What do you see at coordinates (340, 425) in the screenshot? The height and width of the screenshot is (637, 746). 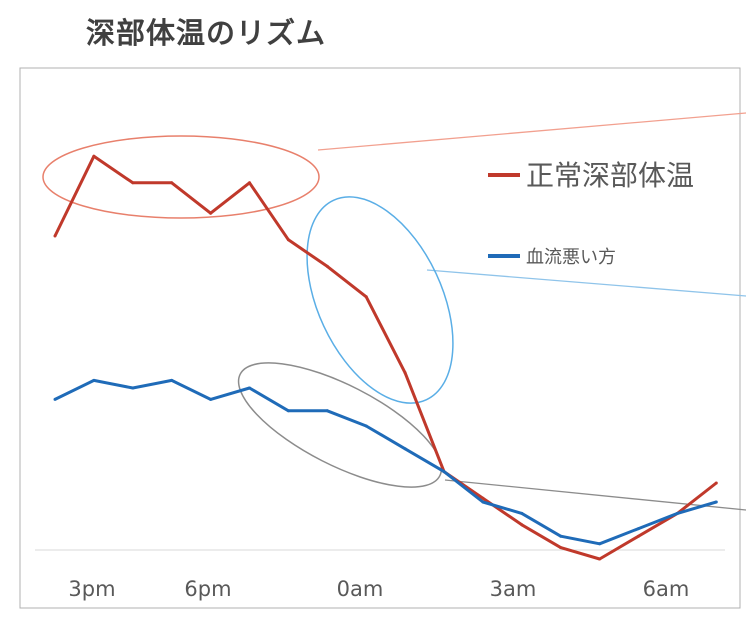 I see `annotation-ellipse-gray` at bounding box center [340, 425].